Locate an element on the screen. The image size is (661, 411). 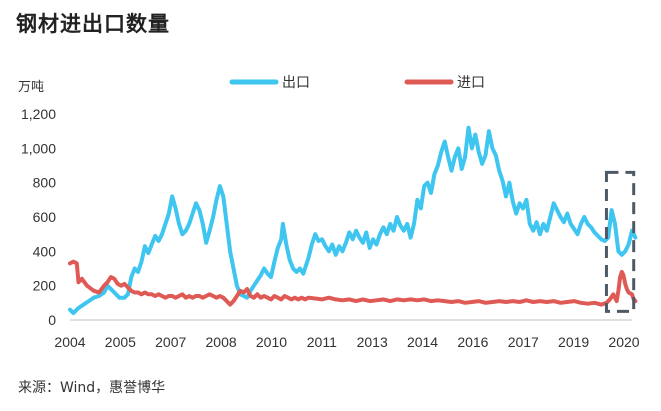
x-tick-label: 2005 is located at coordinates (120, 342).